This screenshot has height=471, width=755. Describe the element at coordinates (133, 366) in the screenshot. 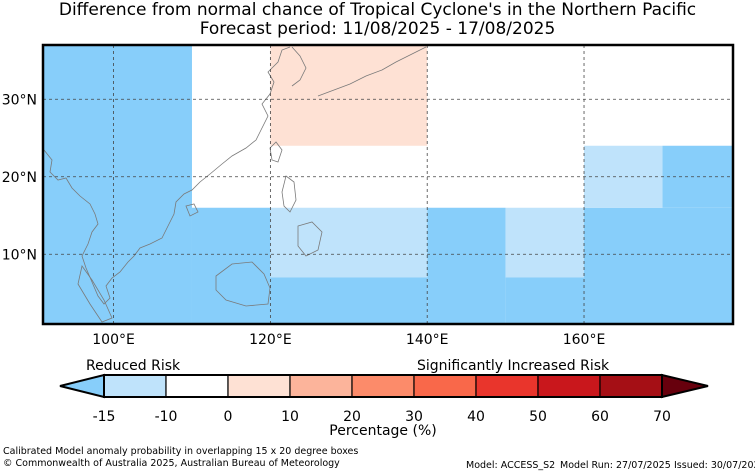

I see `reduced-risk-label: Reduced Risk` at that location.